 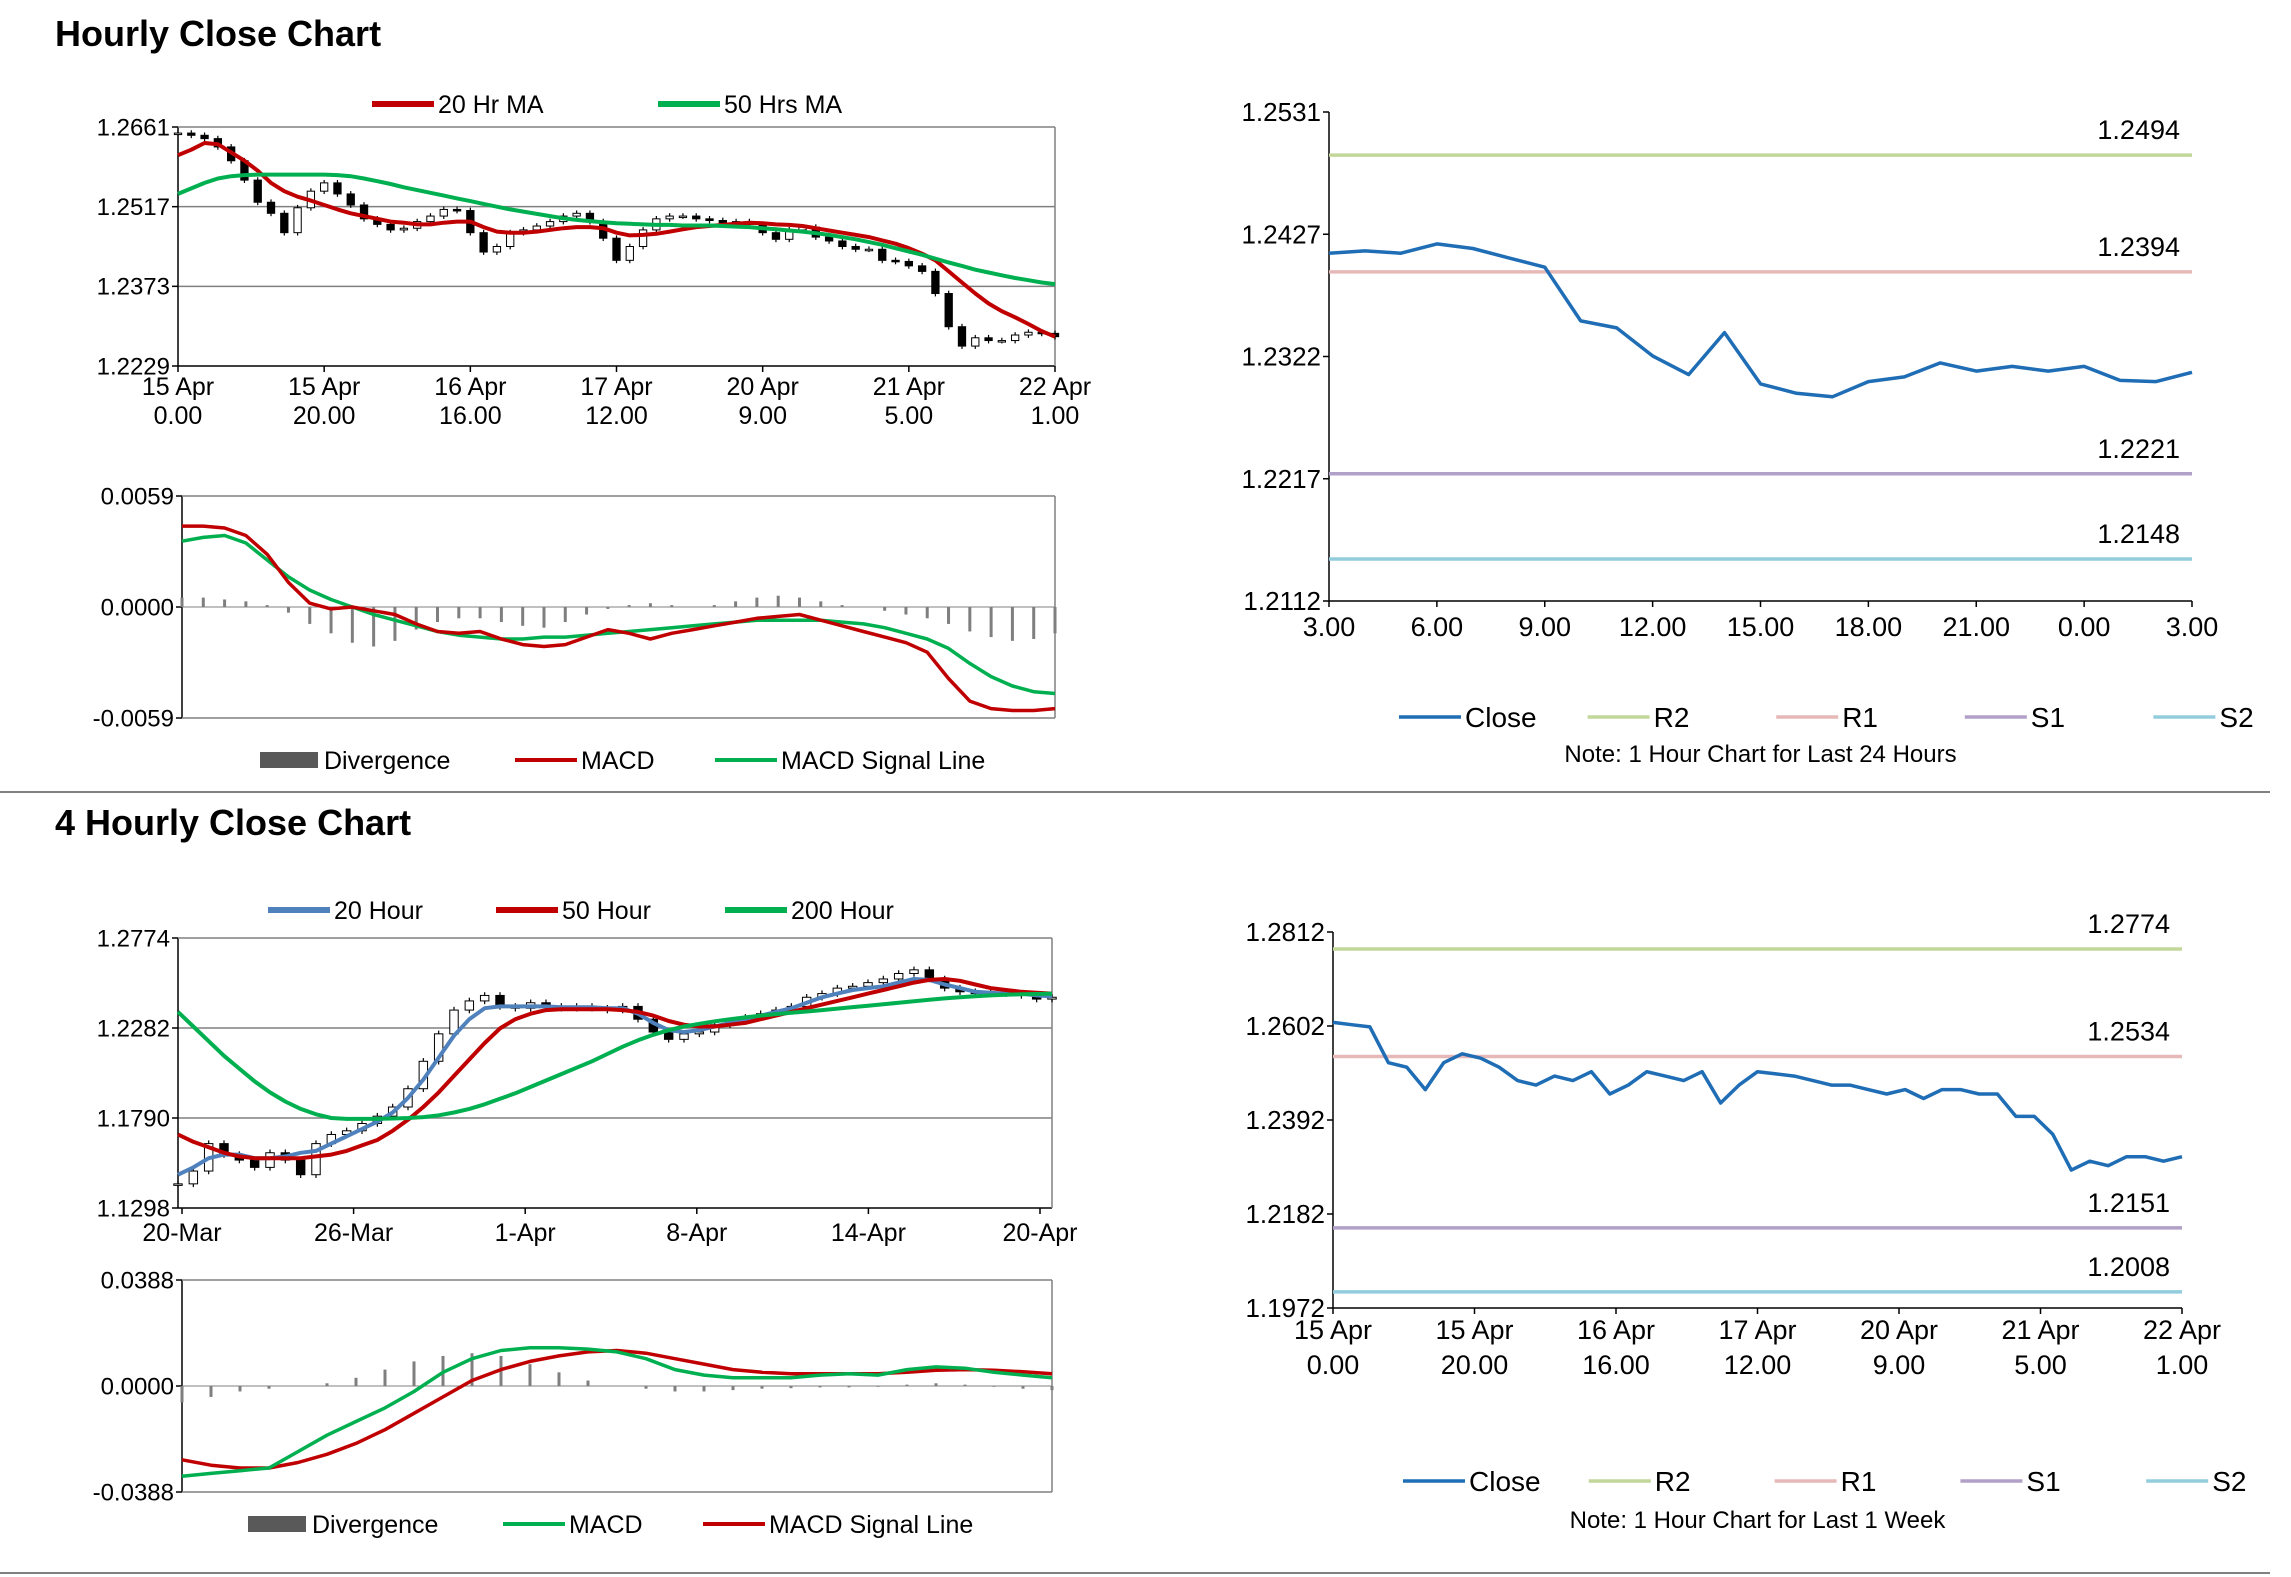 I want to click on hourly-price-x-tick-date: 15 Apr, so click(x=324, y=387).